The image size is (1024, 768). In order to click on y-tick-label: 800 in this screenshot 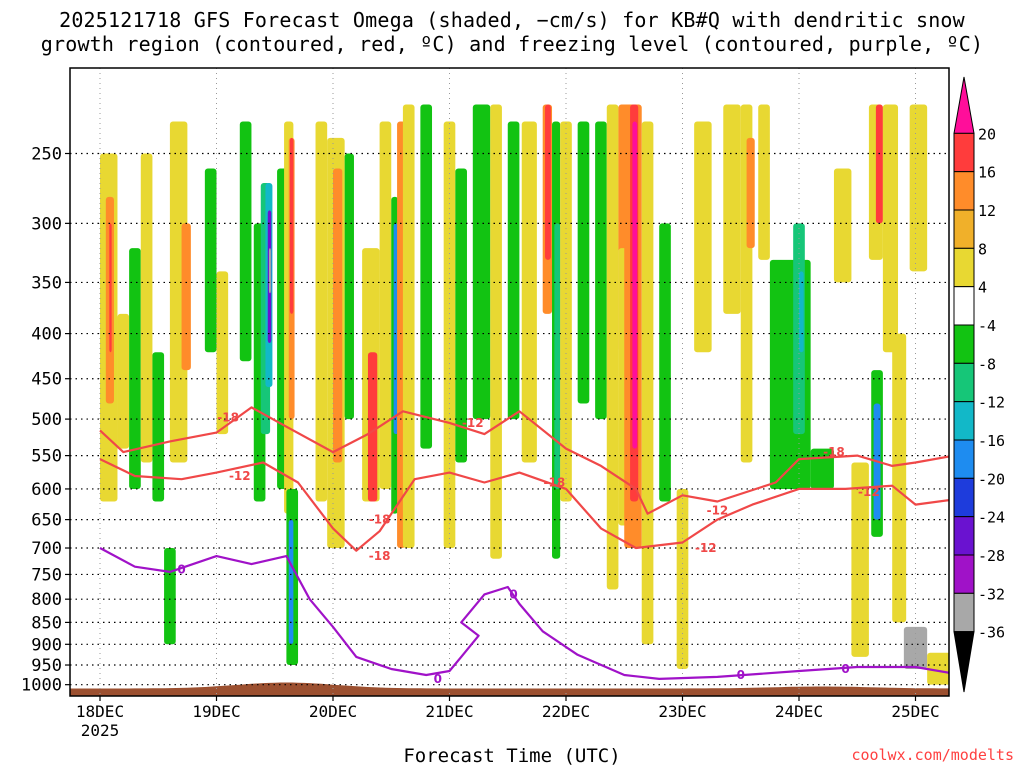, I will do `click(46, 600)`.